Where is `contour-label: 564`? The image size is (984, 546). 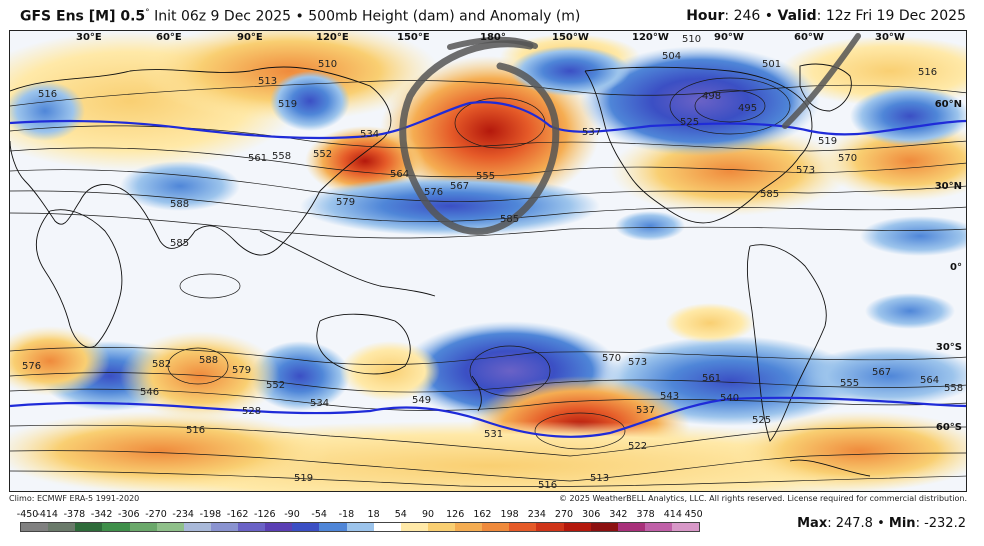
contour-label: 564 is located at coordinates (400, 174).